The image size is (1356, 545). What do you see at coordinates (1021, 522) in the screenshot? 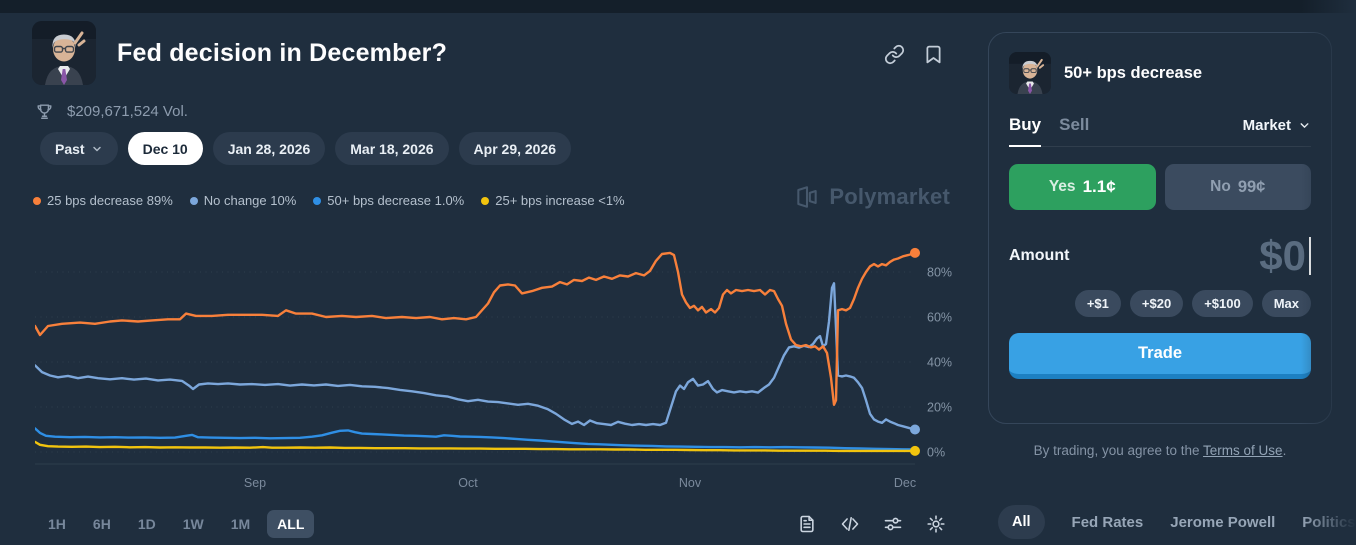
I see `category-tab-all: All` at bounding box center [1021, 522].